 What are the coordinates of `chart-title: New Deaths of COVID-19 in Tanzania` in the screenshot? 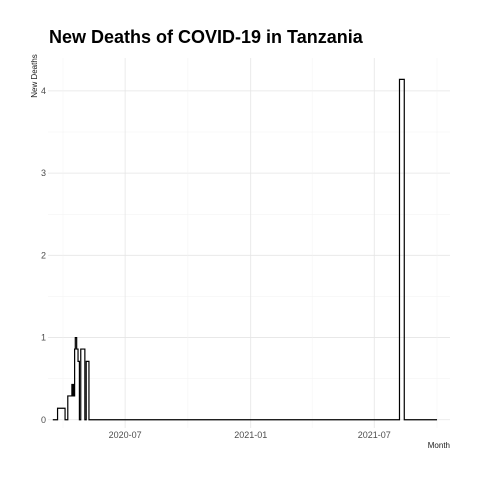 It's located at (206, 37).